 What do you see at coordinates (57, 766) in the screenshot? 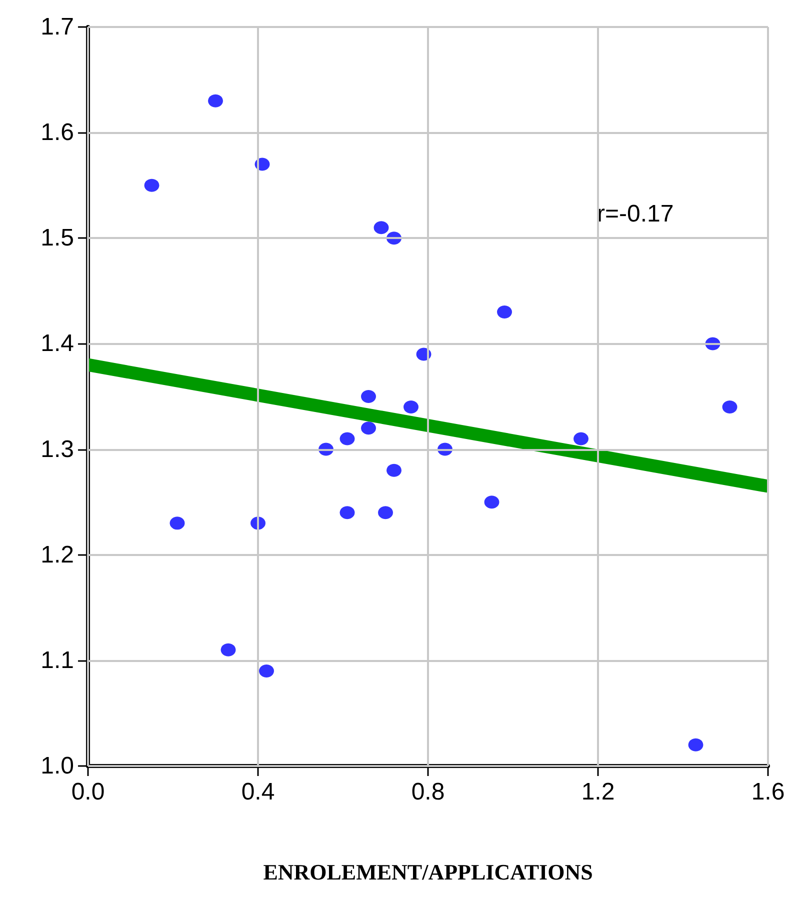
I see `y-tick-label: 1.0` at bounding box center [57, 766].